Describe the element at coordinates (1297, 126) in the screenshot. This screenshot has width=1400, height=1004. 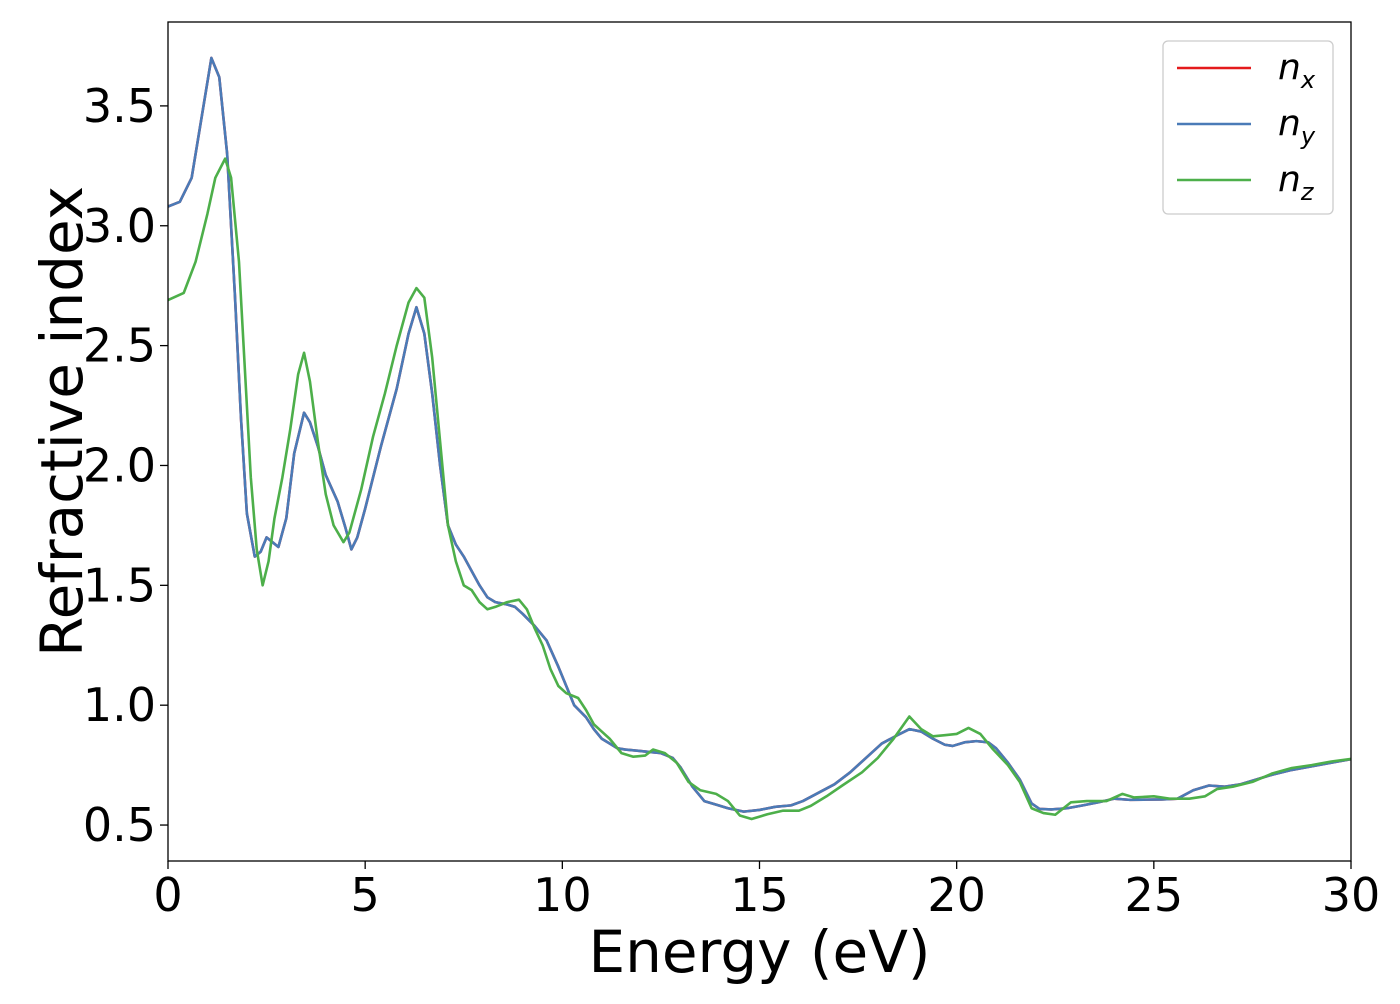
I see `legend-label-ny: ny` at that location.